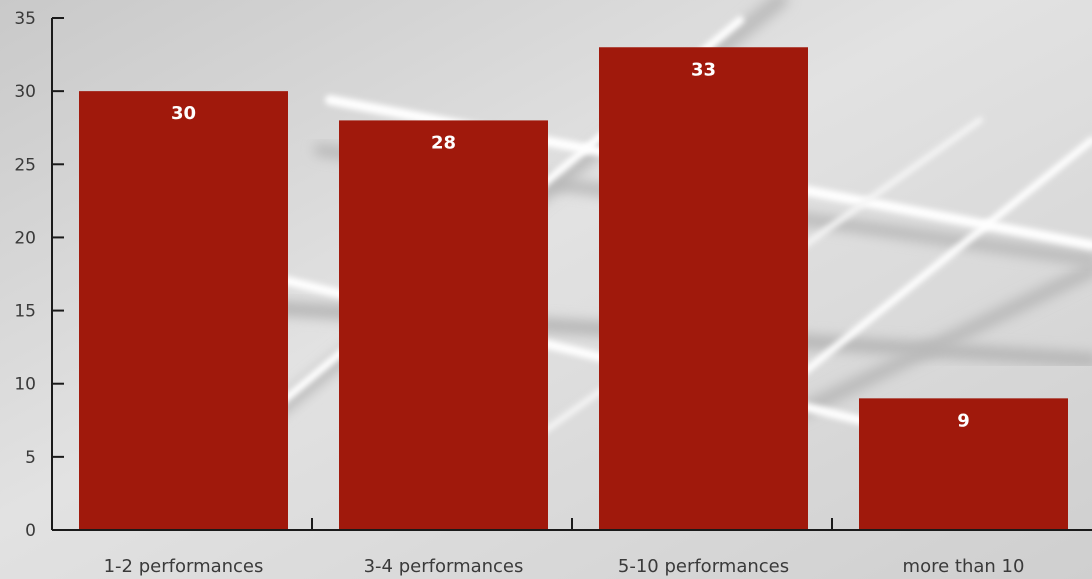 This screenshot has height=579, width=1092. What do you see at coordinates (25, 385) in the screenshot?
I see `y-tick-label: 10` at bounding box center [25, 385].